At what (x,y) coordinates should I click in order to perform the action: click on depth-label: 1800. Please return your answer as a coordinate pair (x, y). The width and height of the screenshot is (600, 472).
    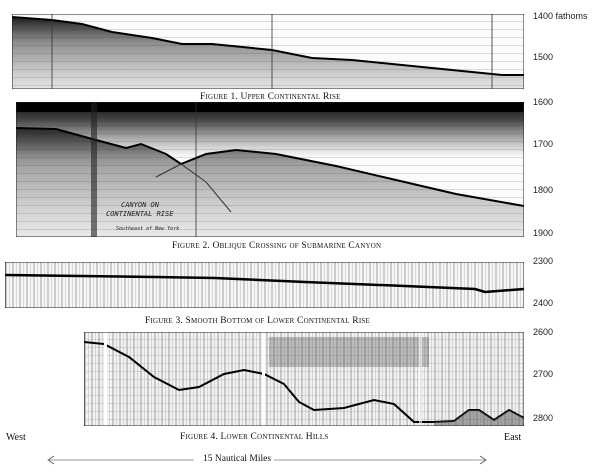
    Looking at the image, I should click on (543, 190).